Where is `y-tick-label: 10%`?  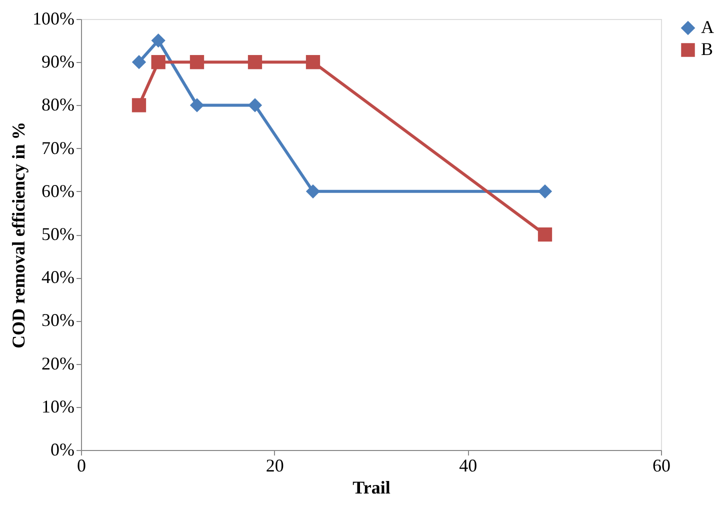 y-tick-label: 10% is located at coordinates (58, 406).